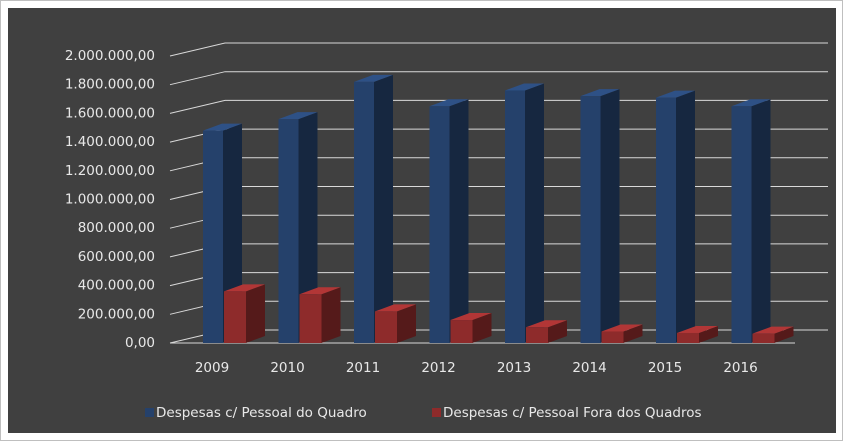  I want to click on y-tick-label: 800.000,00, so click(116, 228).